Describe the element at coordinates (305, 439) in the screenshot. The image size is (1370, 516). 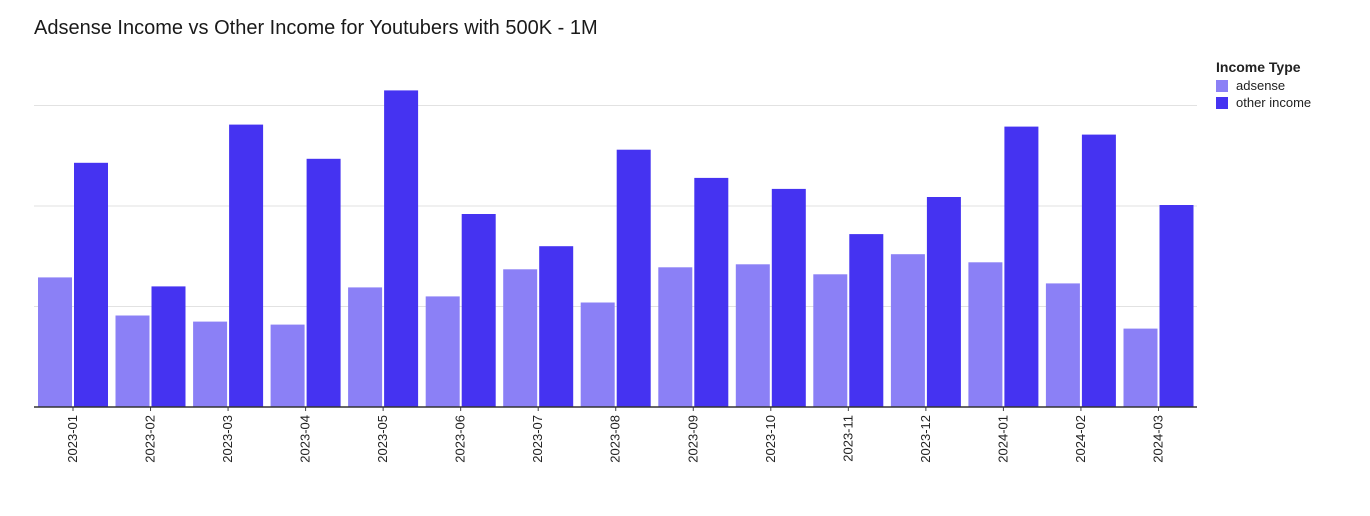
I see `x-tick-label: 2023-04` at that location.